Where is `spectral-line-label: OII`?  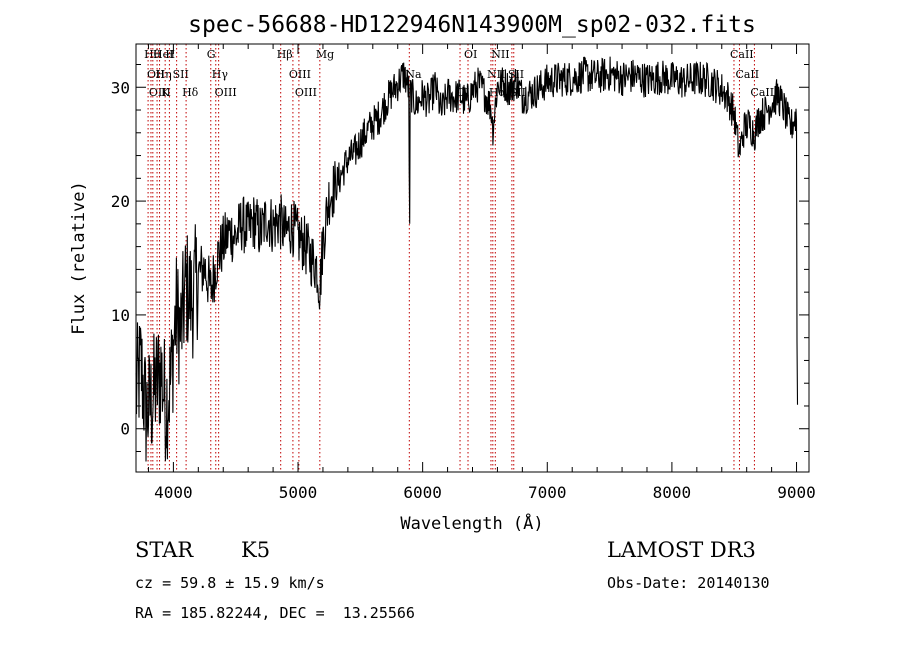 spectral-line-label: OII is located at coordinates (156, 74).